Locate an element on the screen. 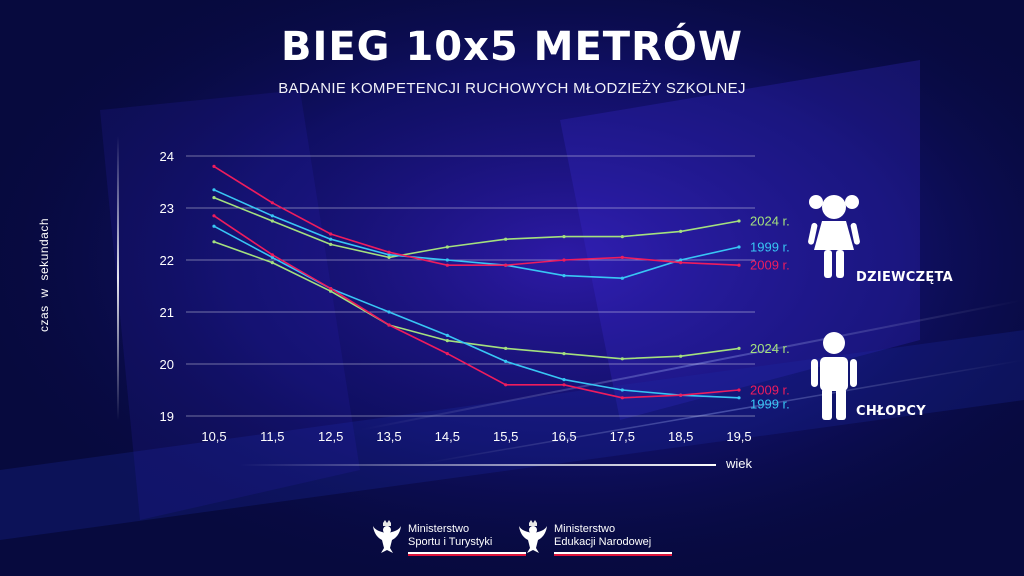  x-tick-label: 17,5 is located at coordinates (622, 436).